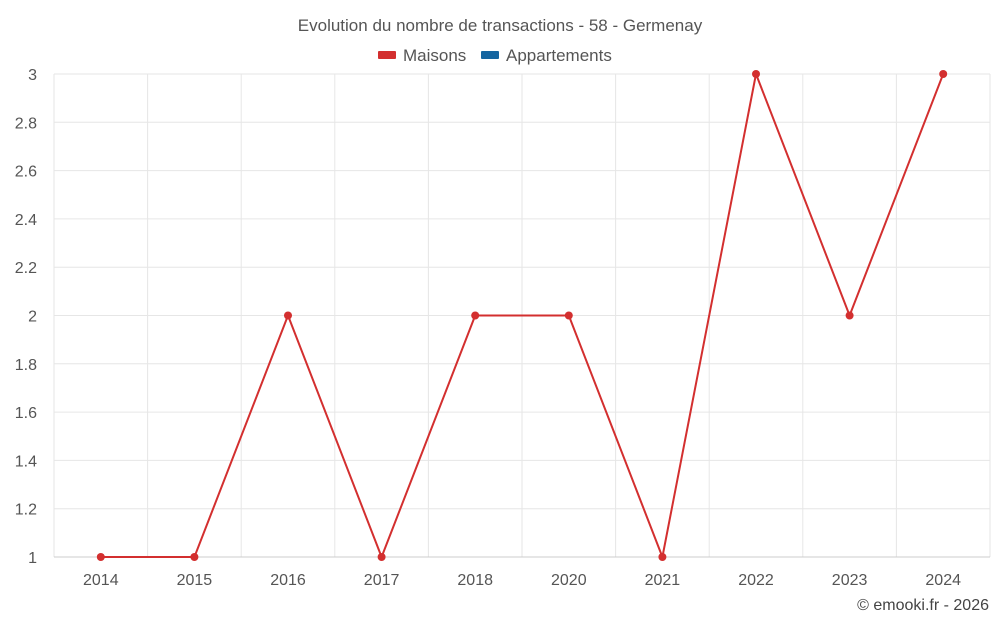 The height and width of the screenshot is (625, 1000). What do you see at coordinates (32, 317) in the screenshot?
I see `y-tick-label: 2` at bounding box center [32, 317].